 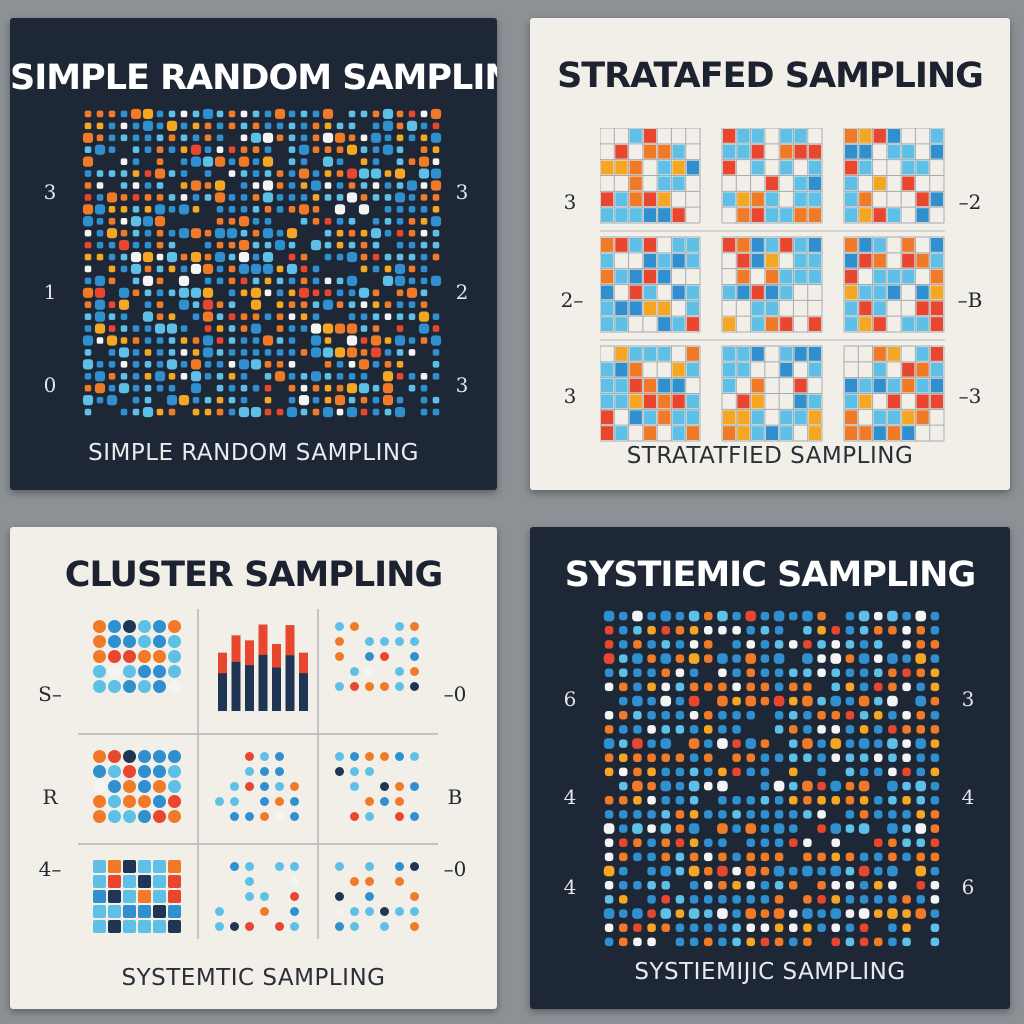 What do you see at coordinates (772, 285) in the screenshot?
I see `stratified-cell-grid` at bounding box center [772, 285].